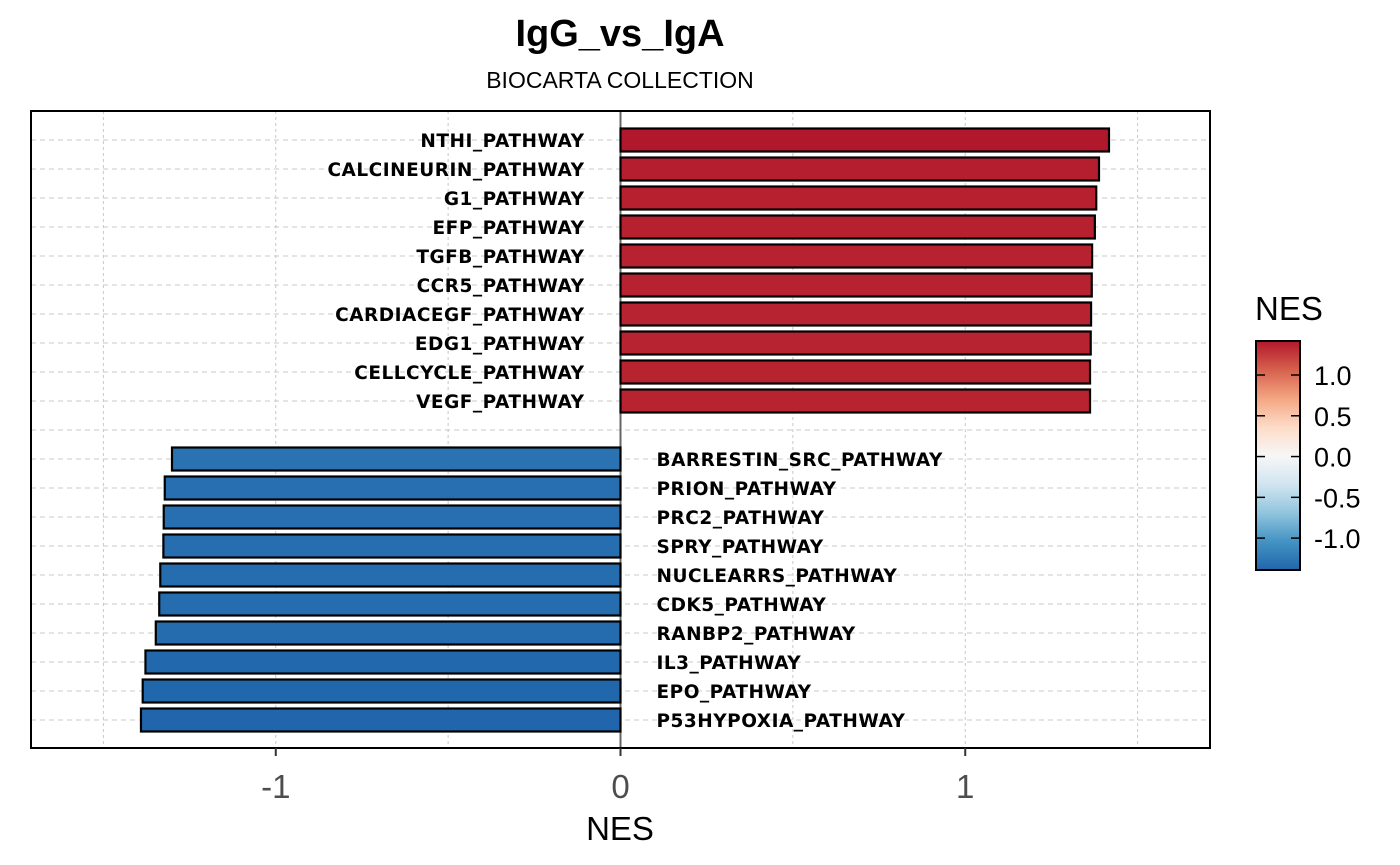 This screenshot has width=1400, height=865. What do you see at coordinates (747, 489) in the screenshot?
I see `bar-label: PRION_PATHWAY` at bounding box center [747, 489].